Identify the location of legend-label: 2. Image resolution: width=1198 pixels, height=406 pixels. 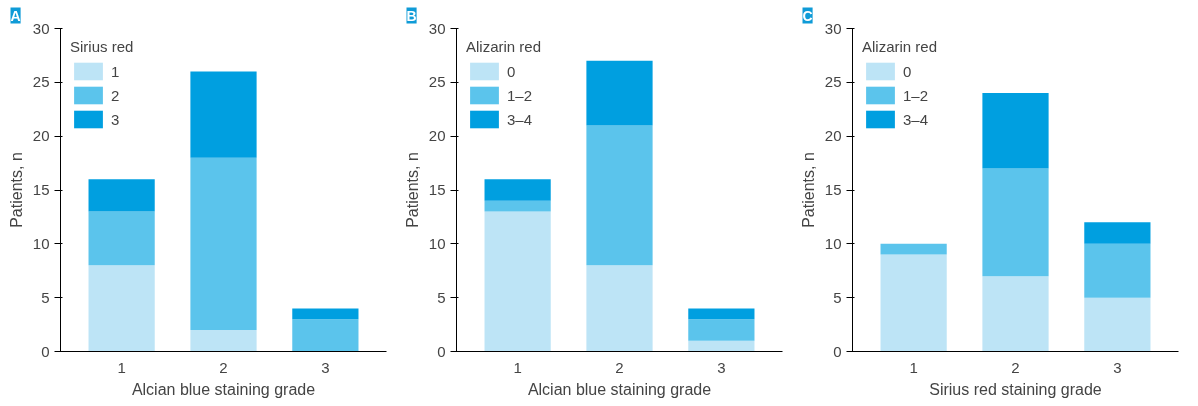
(116, 95).